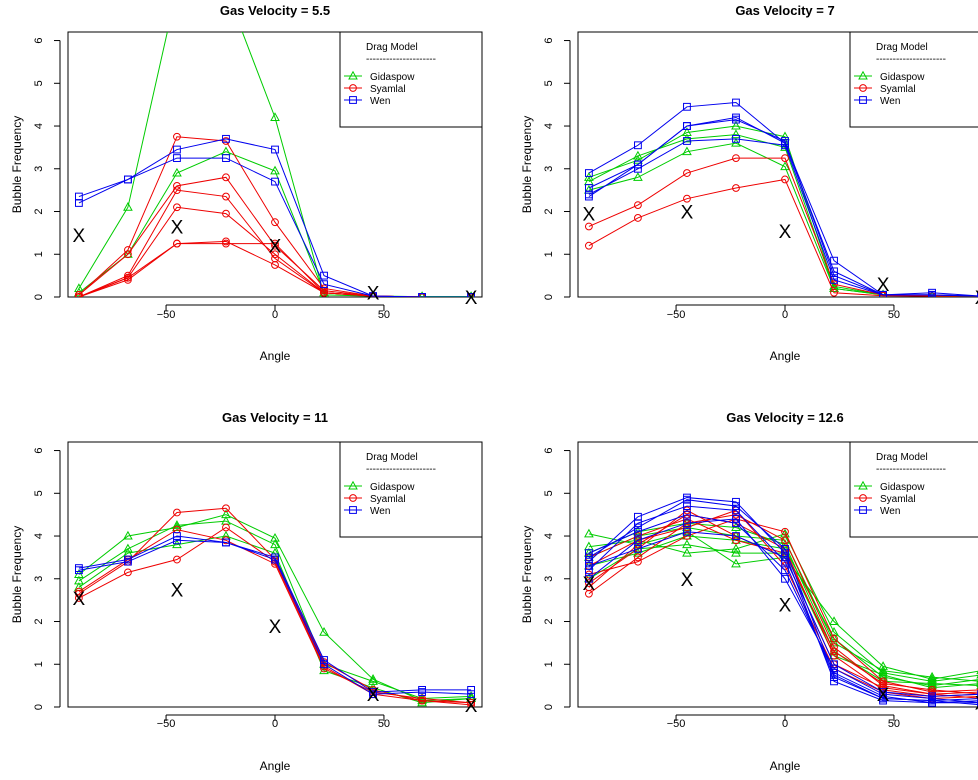 The height and width of the screenshot is (780, 978). I want to click on plot-area, so click(781, 197).